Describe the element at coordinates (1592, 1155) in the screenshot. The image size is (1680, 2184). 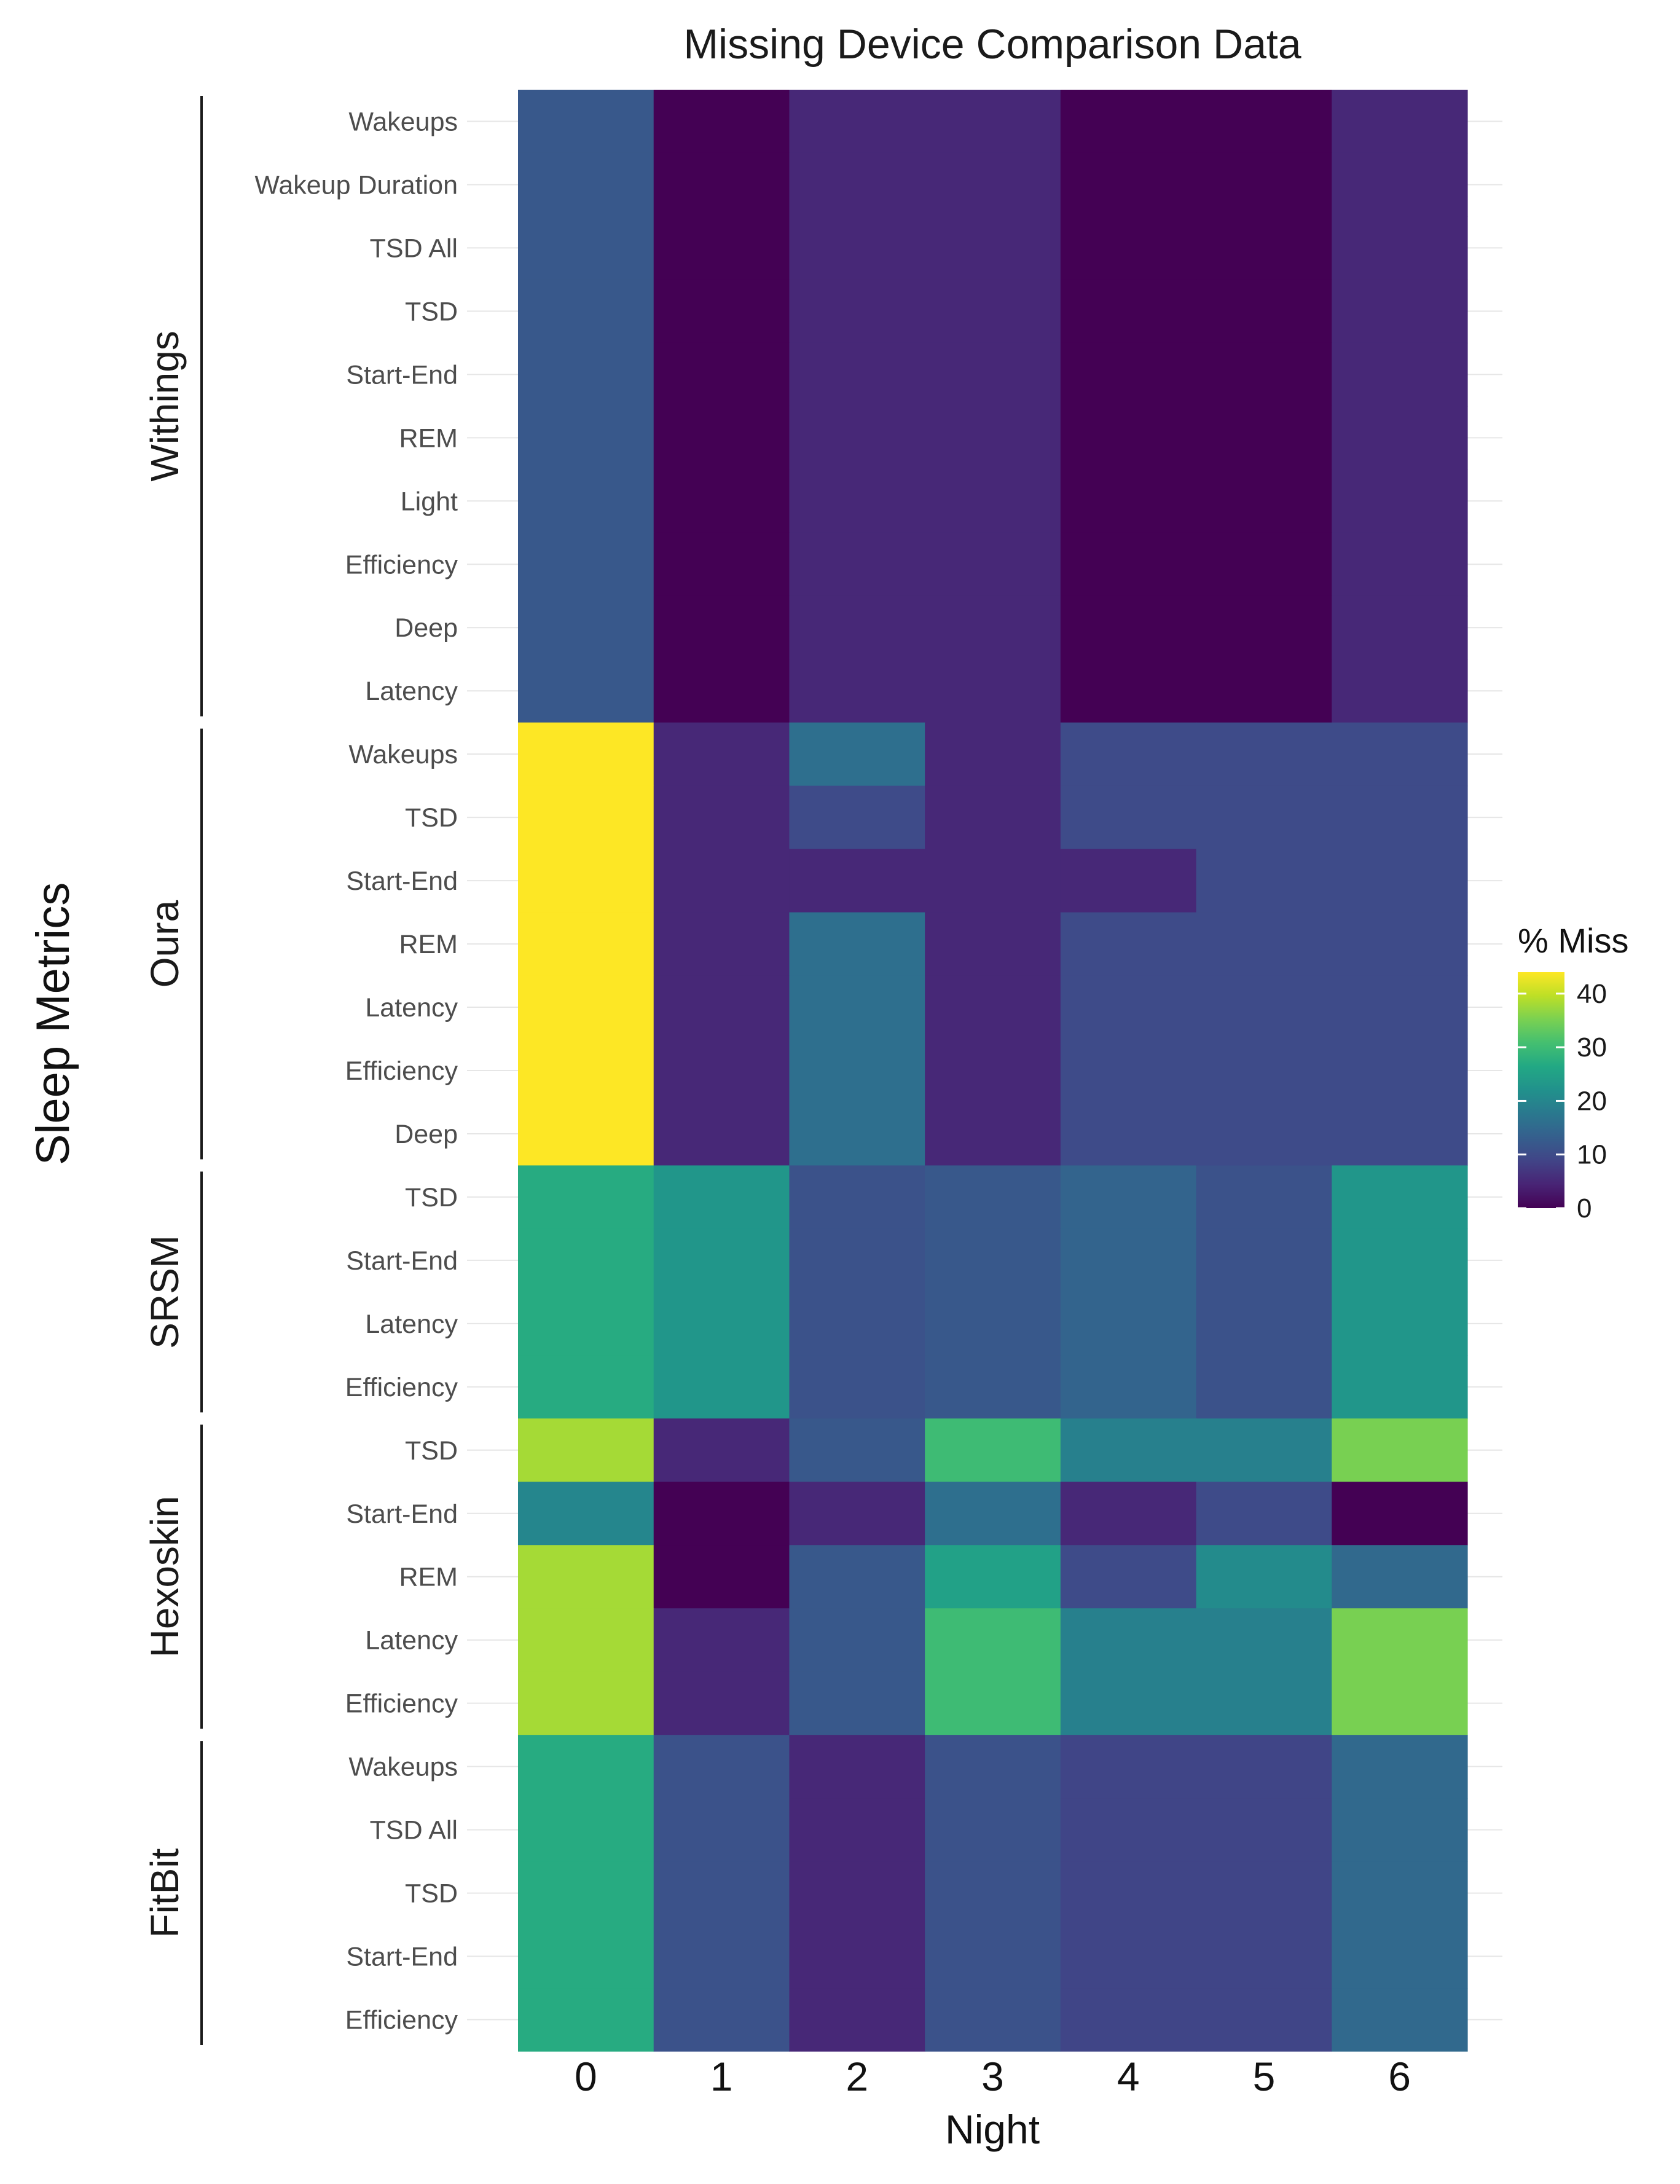
I see `colorbar-tick-label: 10` at that location.